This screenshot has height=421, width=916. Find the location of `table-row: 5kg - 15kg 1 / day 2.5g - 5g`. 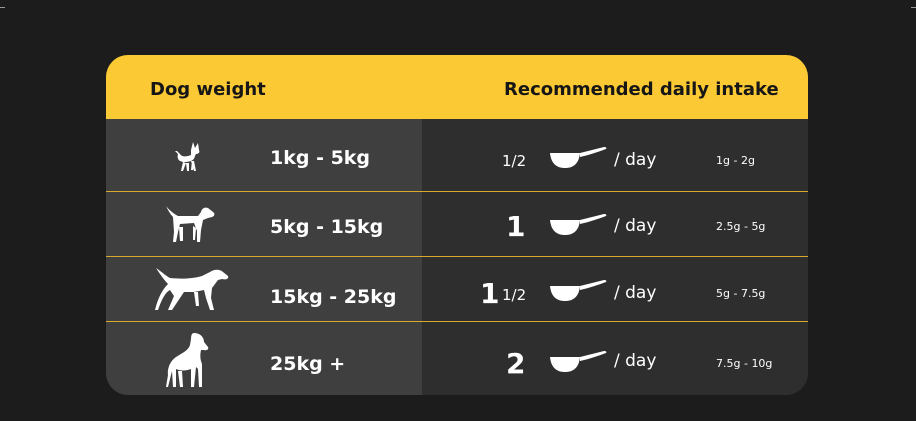

table-row: 5kg - 15kg 1 / day 2.5g - 5g is located at coordinates (457, 224).